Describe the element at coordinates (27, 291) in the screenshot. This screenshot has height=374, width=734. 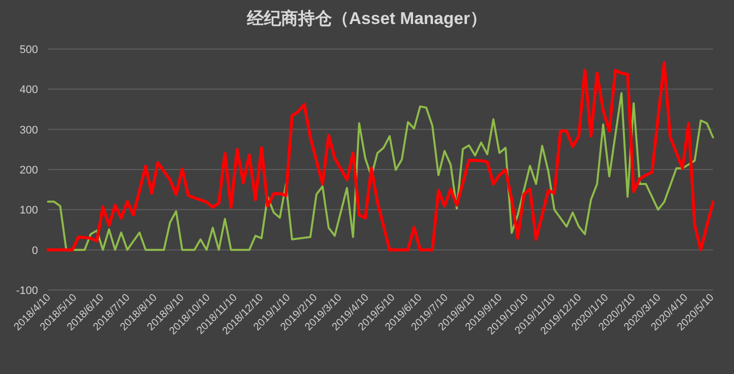
I see `y-tick-label: -100` at that location.